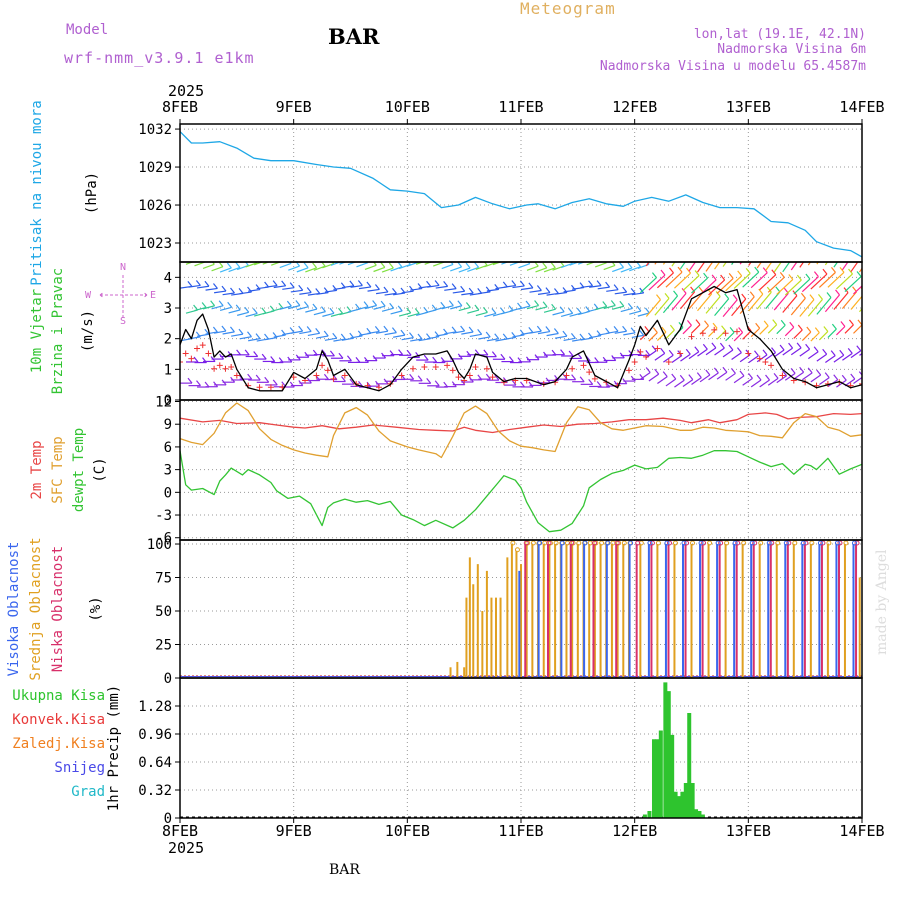 The height and width of the screenshot is (900, 900). Describe the element at coordinates (882, 602) in the screenshot. I see `credit-watermark: made by Angel` at that location.